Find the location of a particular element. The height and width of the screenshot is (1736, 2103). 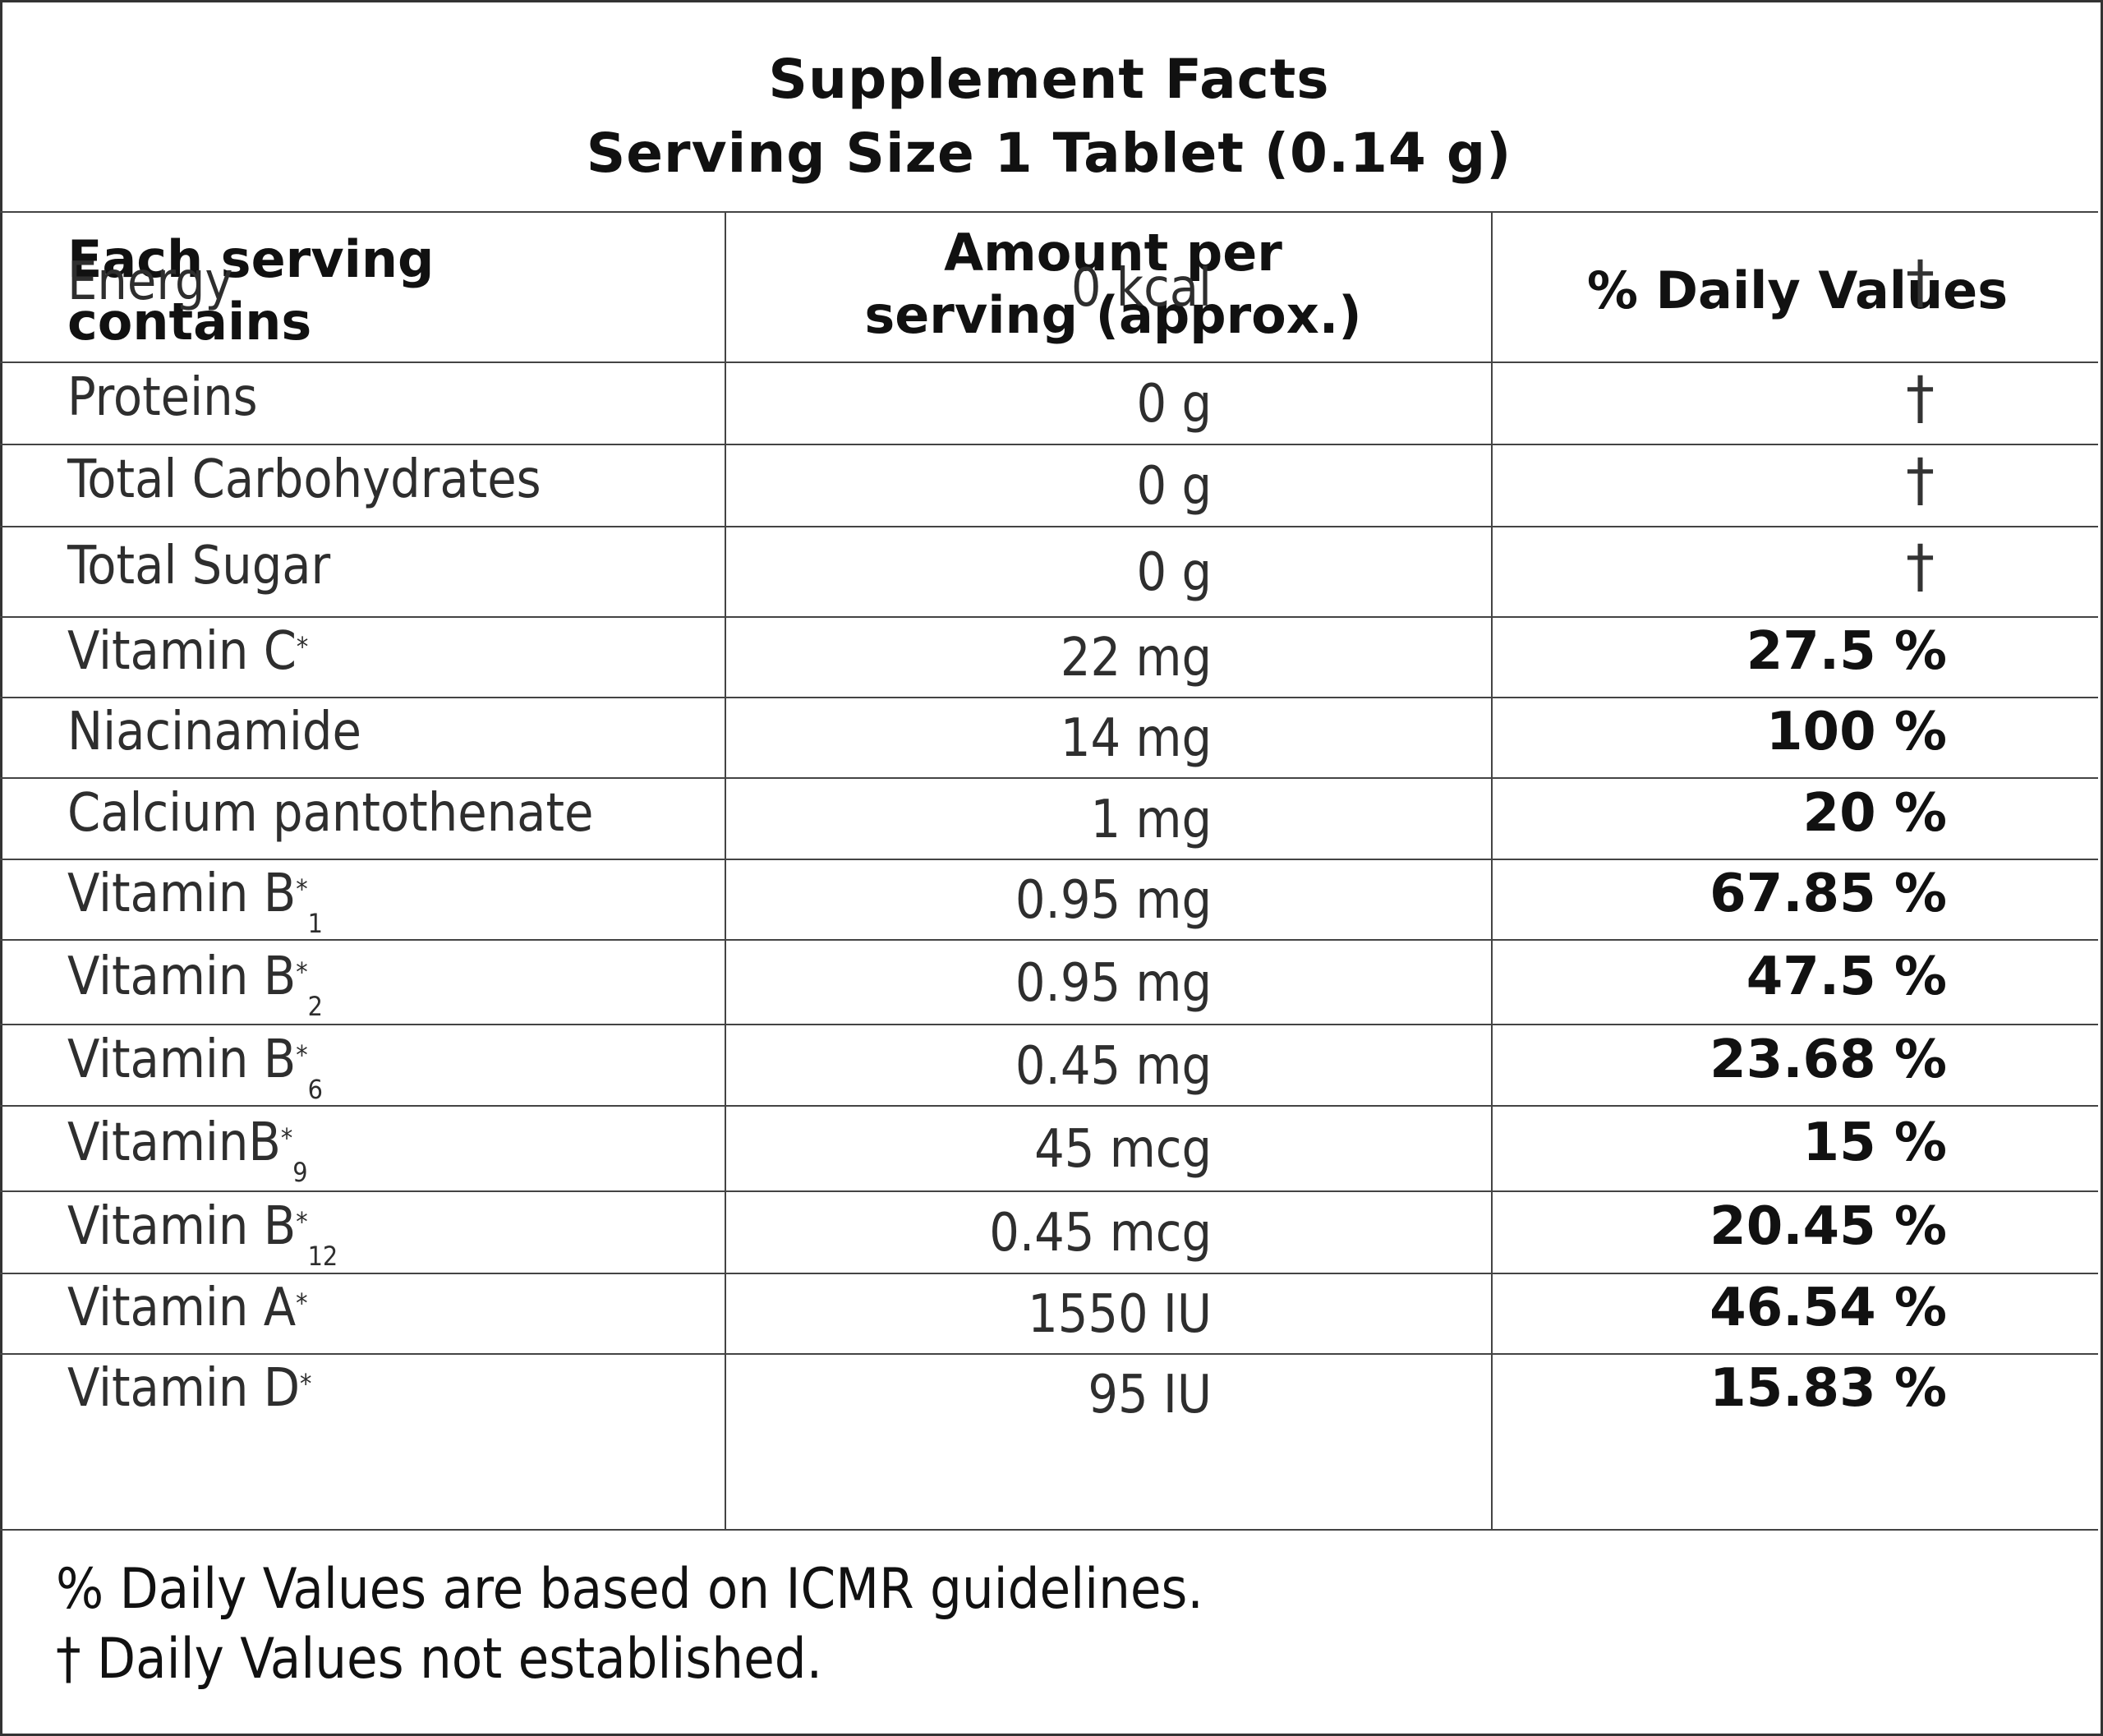

amount-per-serving: 22 mg is located at coordinates (1136, 658).